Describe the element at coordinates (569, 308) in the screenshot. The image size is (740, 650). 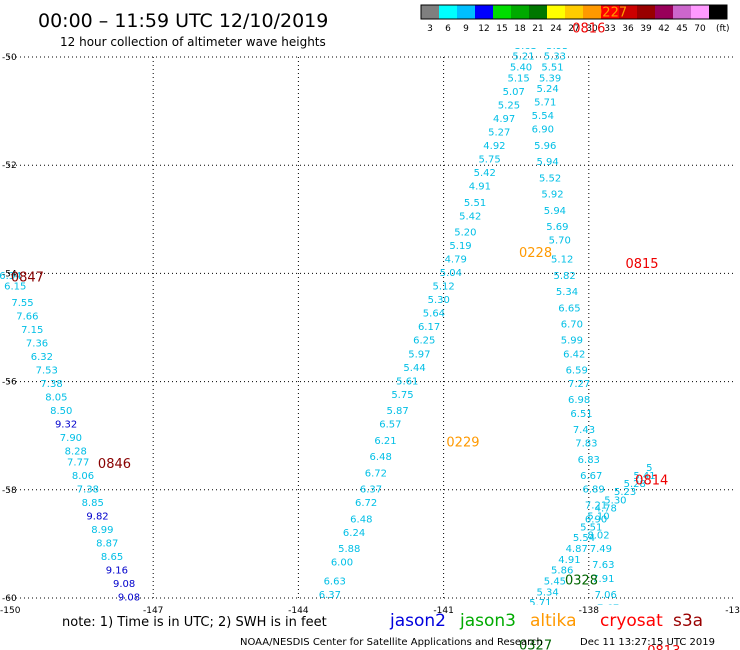
I see `wave-height-value: 6.65` at that location.